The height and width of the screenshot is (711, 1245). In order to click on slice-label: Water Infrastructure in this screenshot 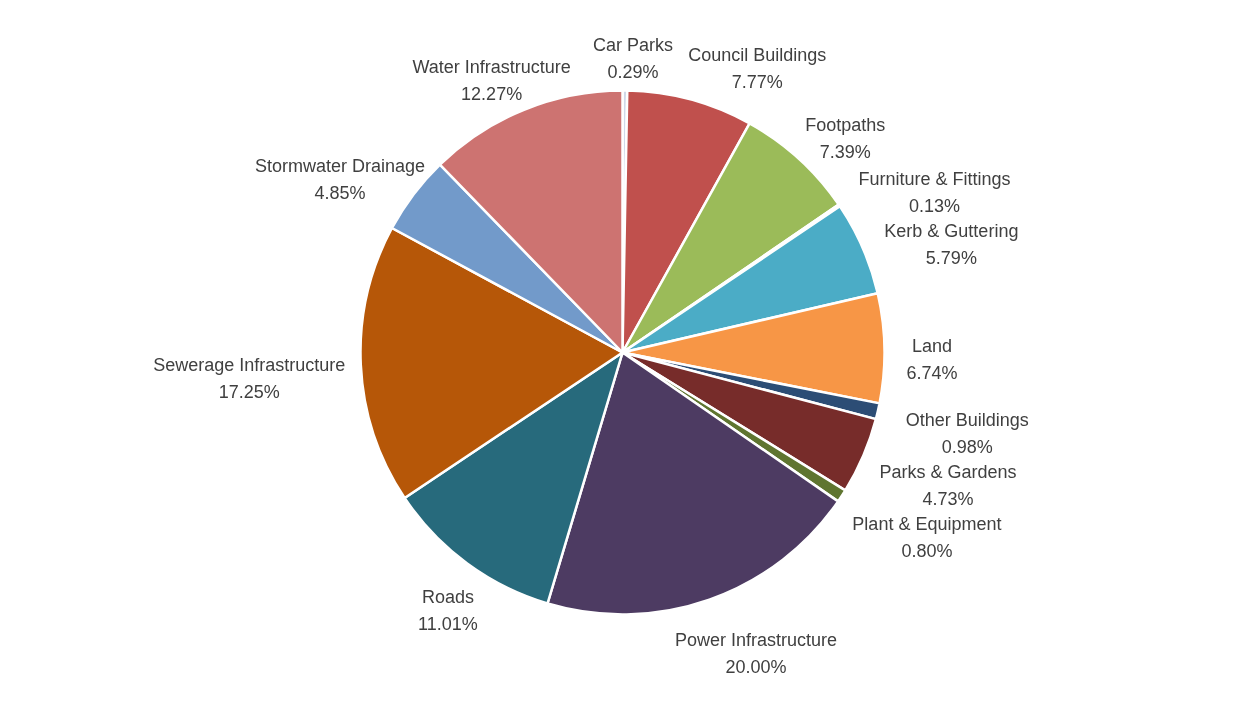, I will do `click(491, 67)`.